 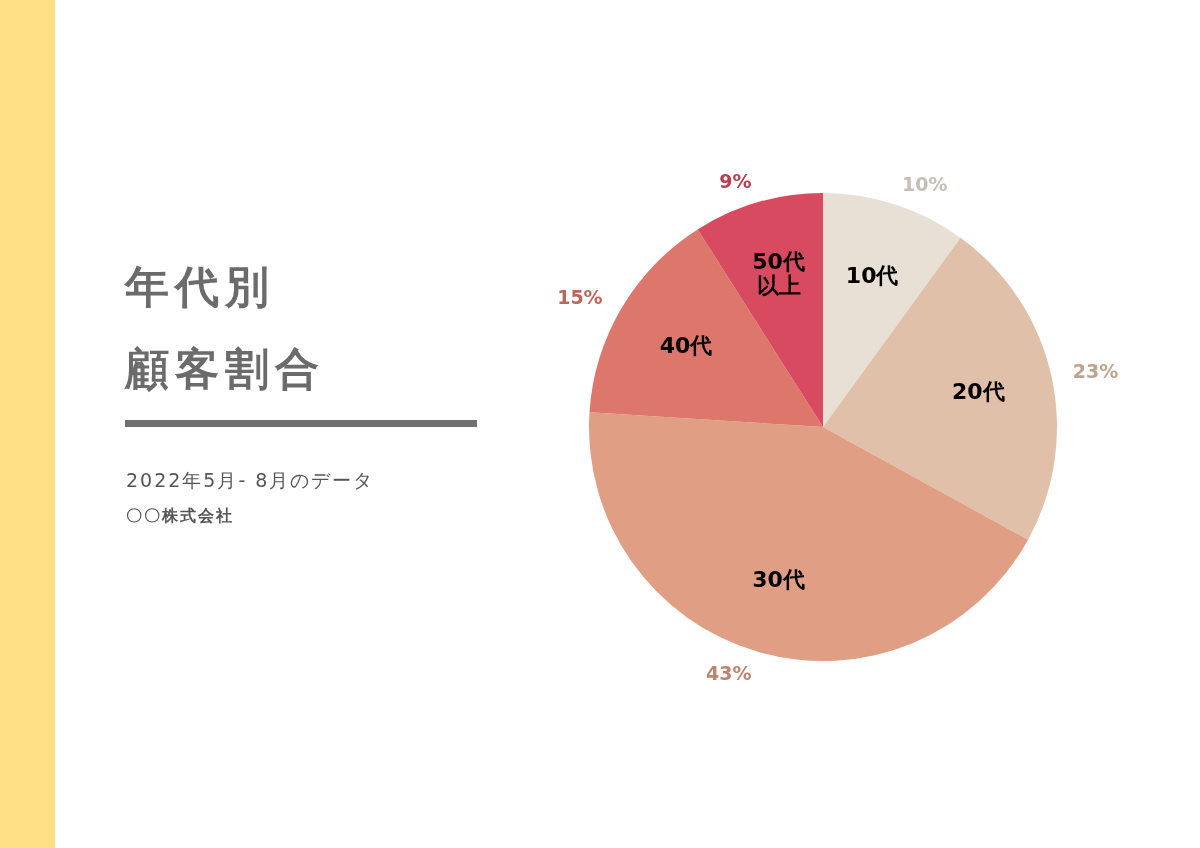 What do you see at coordinates (978, 392) in the screenshot?
I see `slice-label: 20代` at bounding box center [978, 392].